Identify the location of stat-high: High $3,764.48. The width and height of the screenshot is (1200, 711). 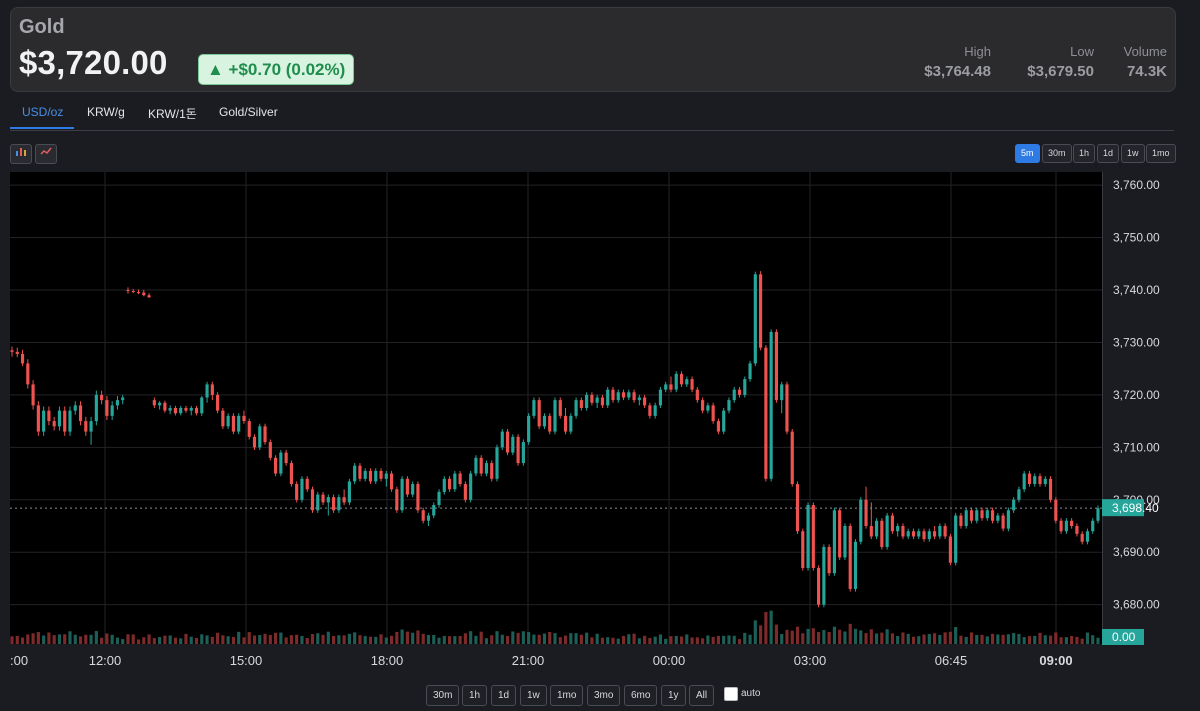
(957, 62).